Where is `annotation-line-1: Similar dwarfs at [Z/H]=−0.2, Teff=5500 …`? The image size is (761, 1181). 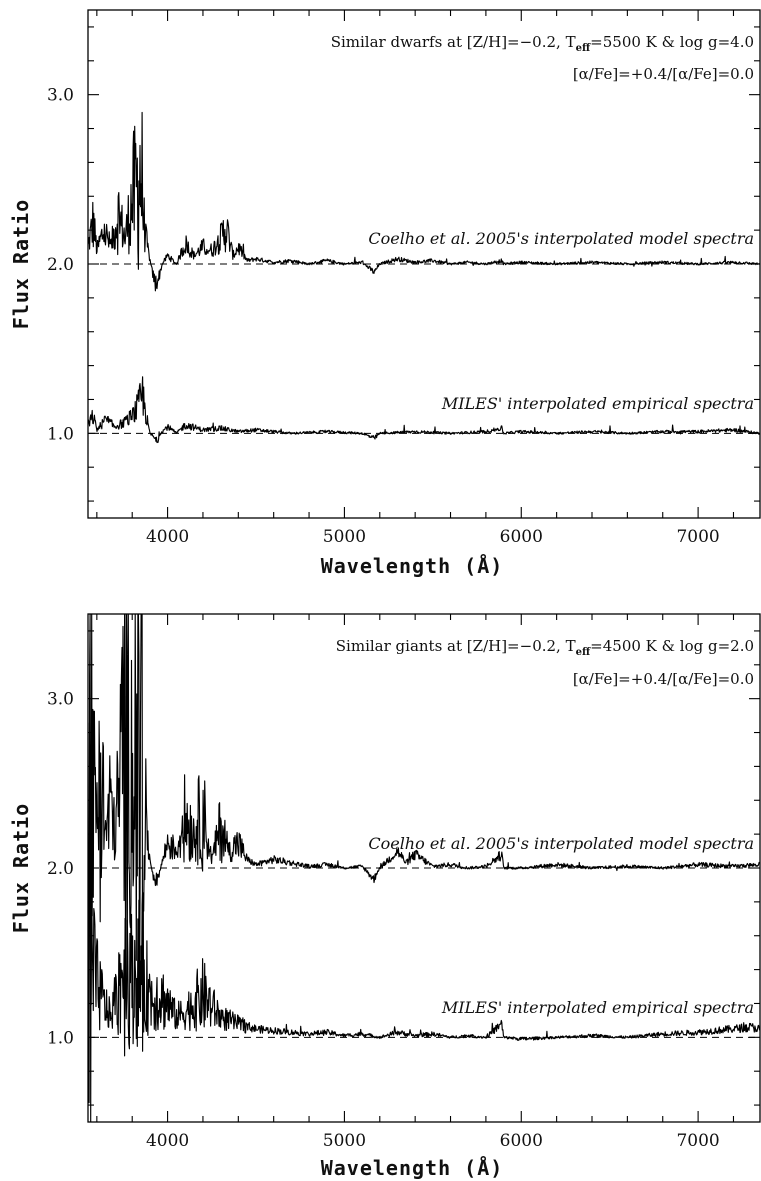
annotation-line-1: Similar dwarfs at [Z/H]=−0.2, Teff=5500 … is located at coordinates (542, 43).